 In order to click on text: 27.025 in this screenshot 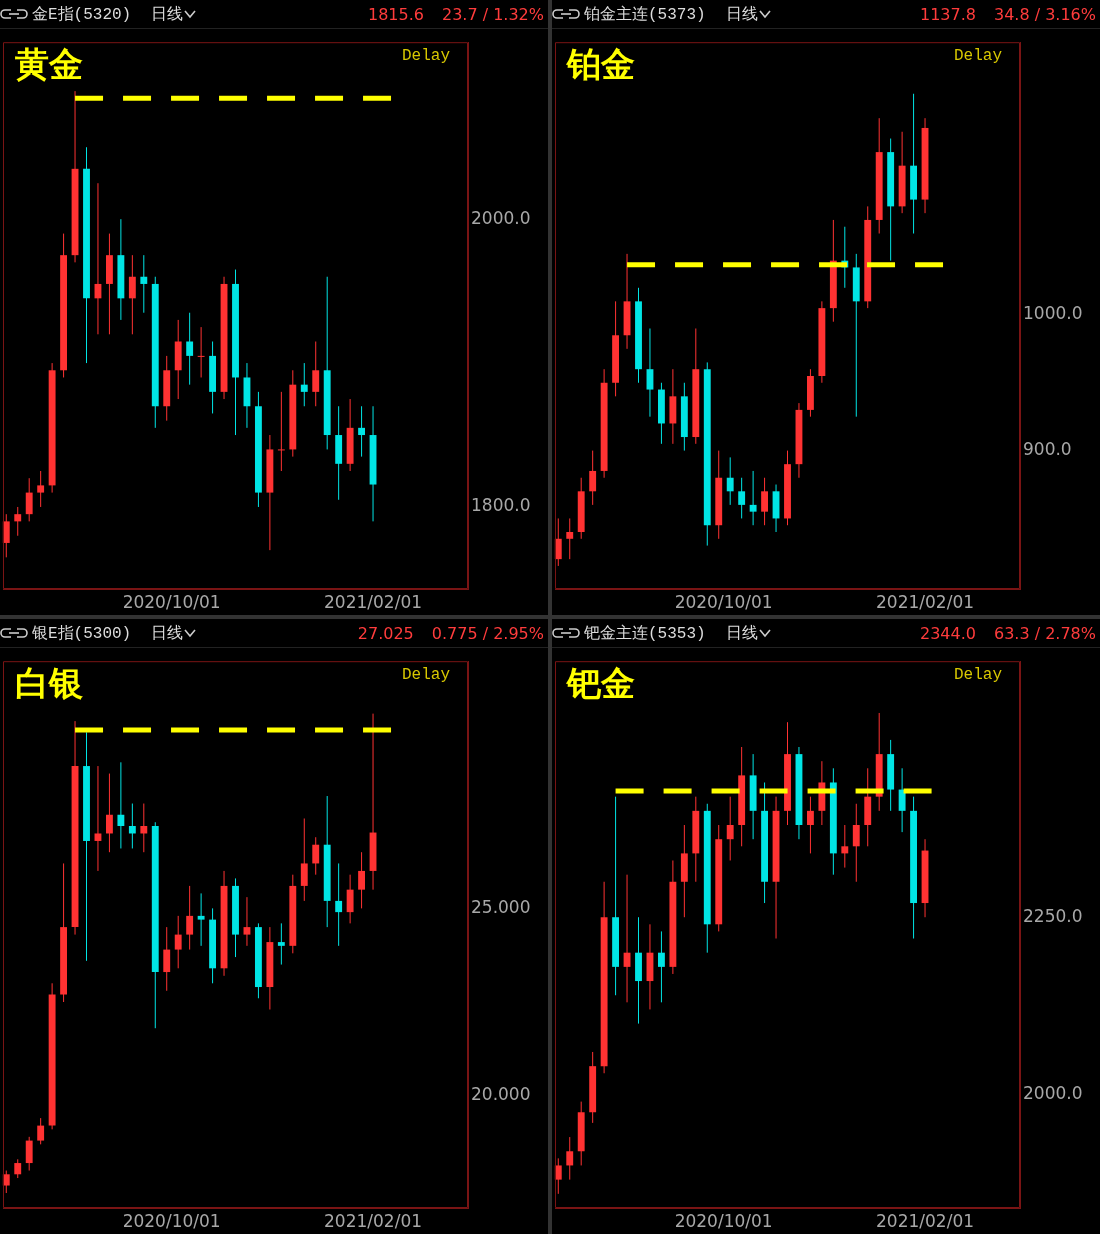, I will do `click(385, 633)`.